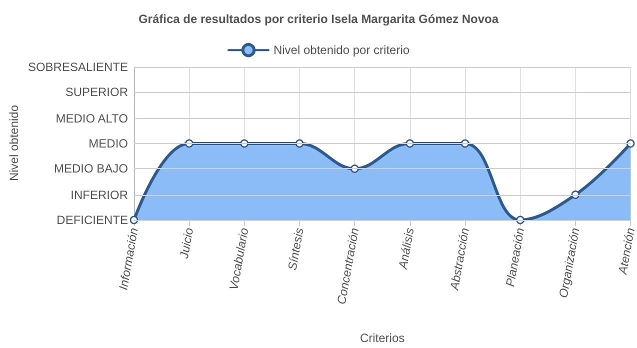  Describe the element at coordinates (382, 338) in the screenshot. I see `x-axis-title: Criterios` at that location.